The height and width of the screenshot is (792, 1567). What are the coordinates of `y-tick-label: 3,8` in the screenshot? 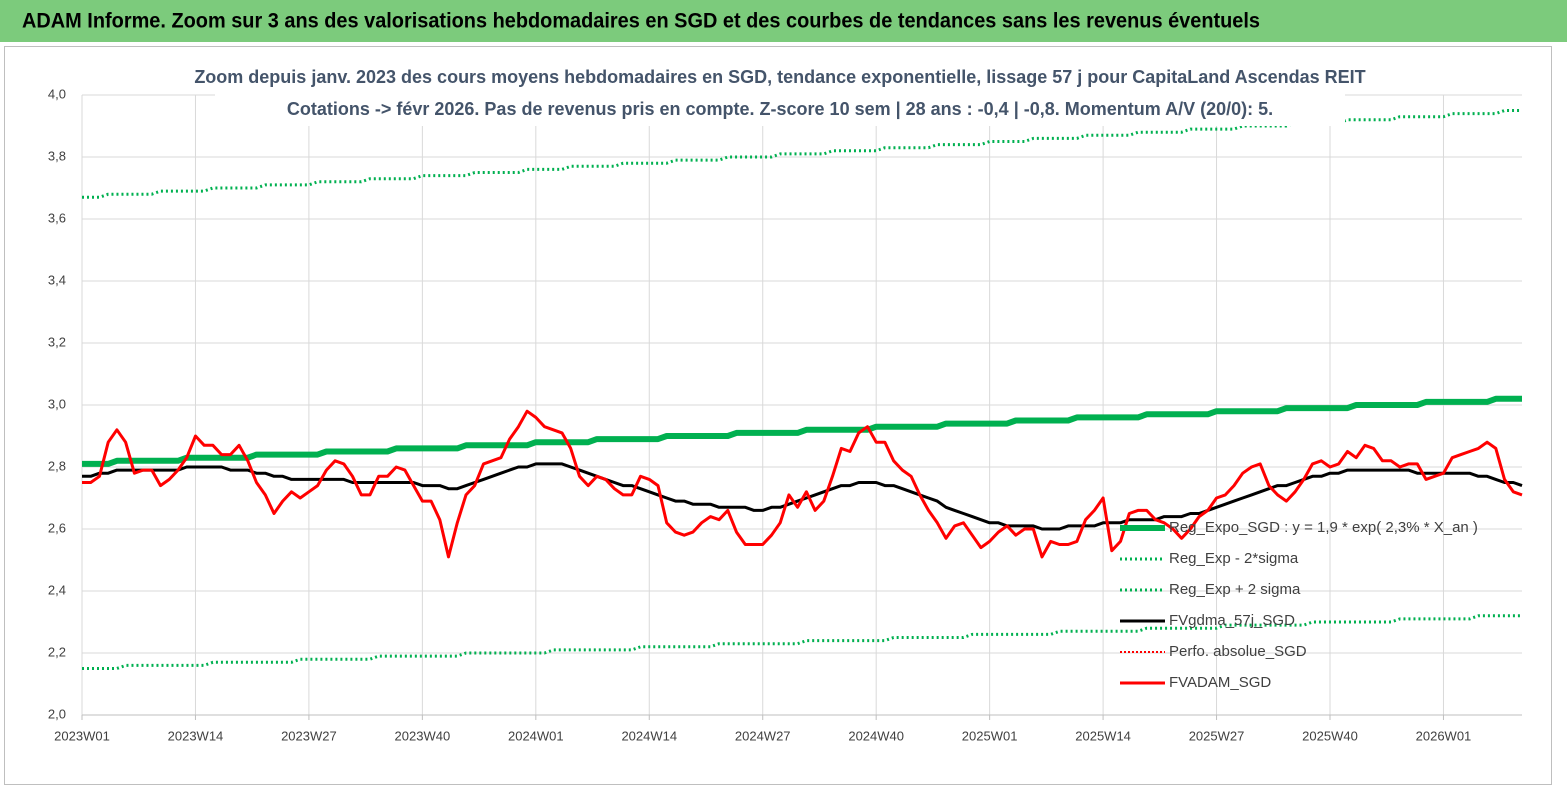 It's located at (57, 155).